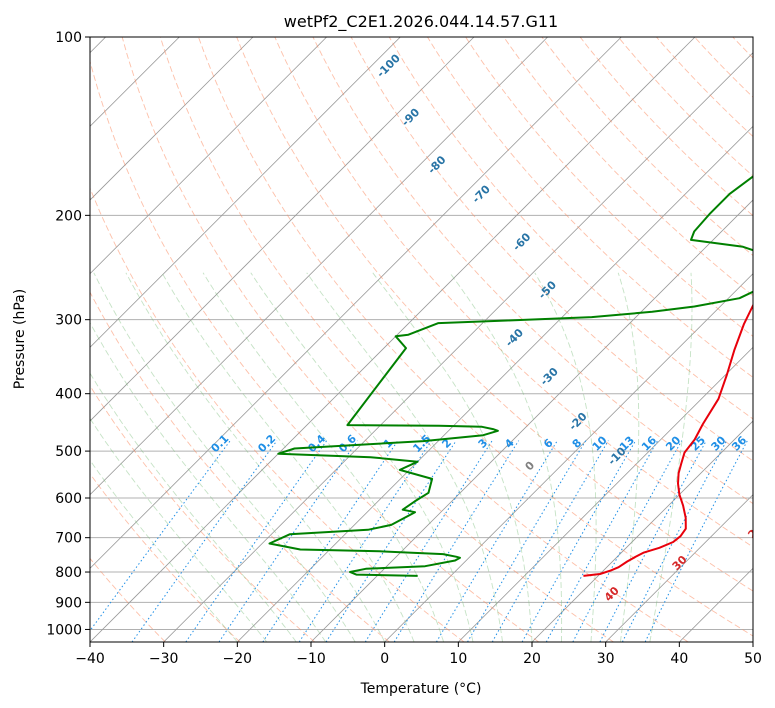 Image resolution: width=775 pixels, height=708 pixels. What do you see at coordinates (753, 659) in the screenshot?
I see `x-tick-label: 50` at bounding box center [753, 659].